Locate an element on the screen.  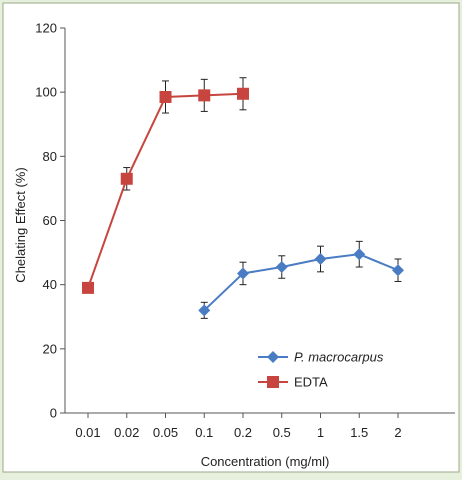
x-tick-label: 0.5 is located at coordinates (282, 432).